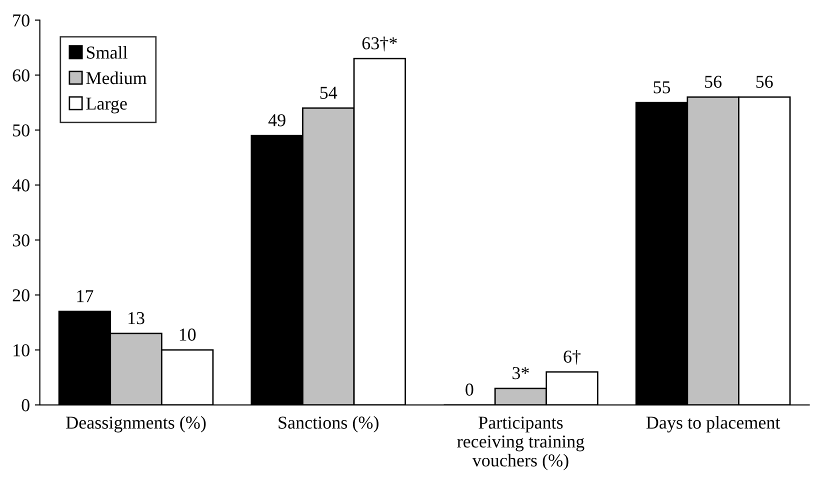 This screenshot has width=830, height=503. What do you see at coordinates (21, 20) in the screenshot?
I see `y-tick-label: 70` at bounding box center [21, 20].